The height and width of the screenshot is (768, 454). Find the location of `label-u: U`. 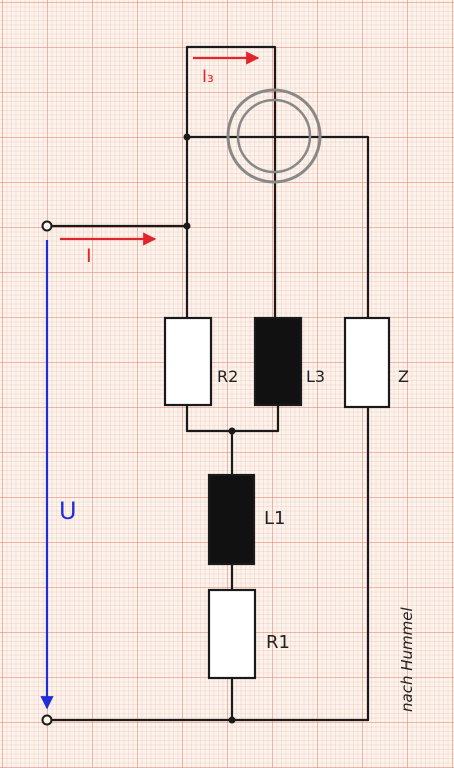

label-u: U is located at coordinates (68, 511).